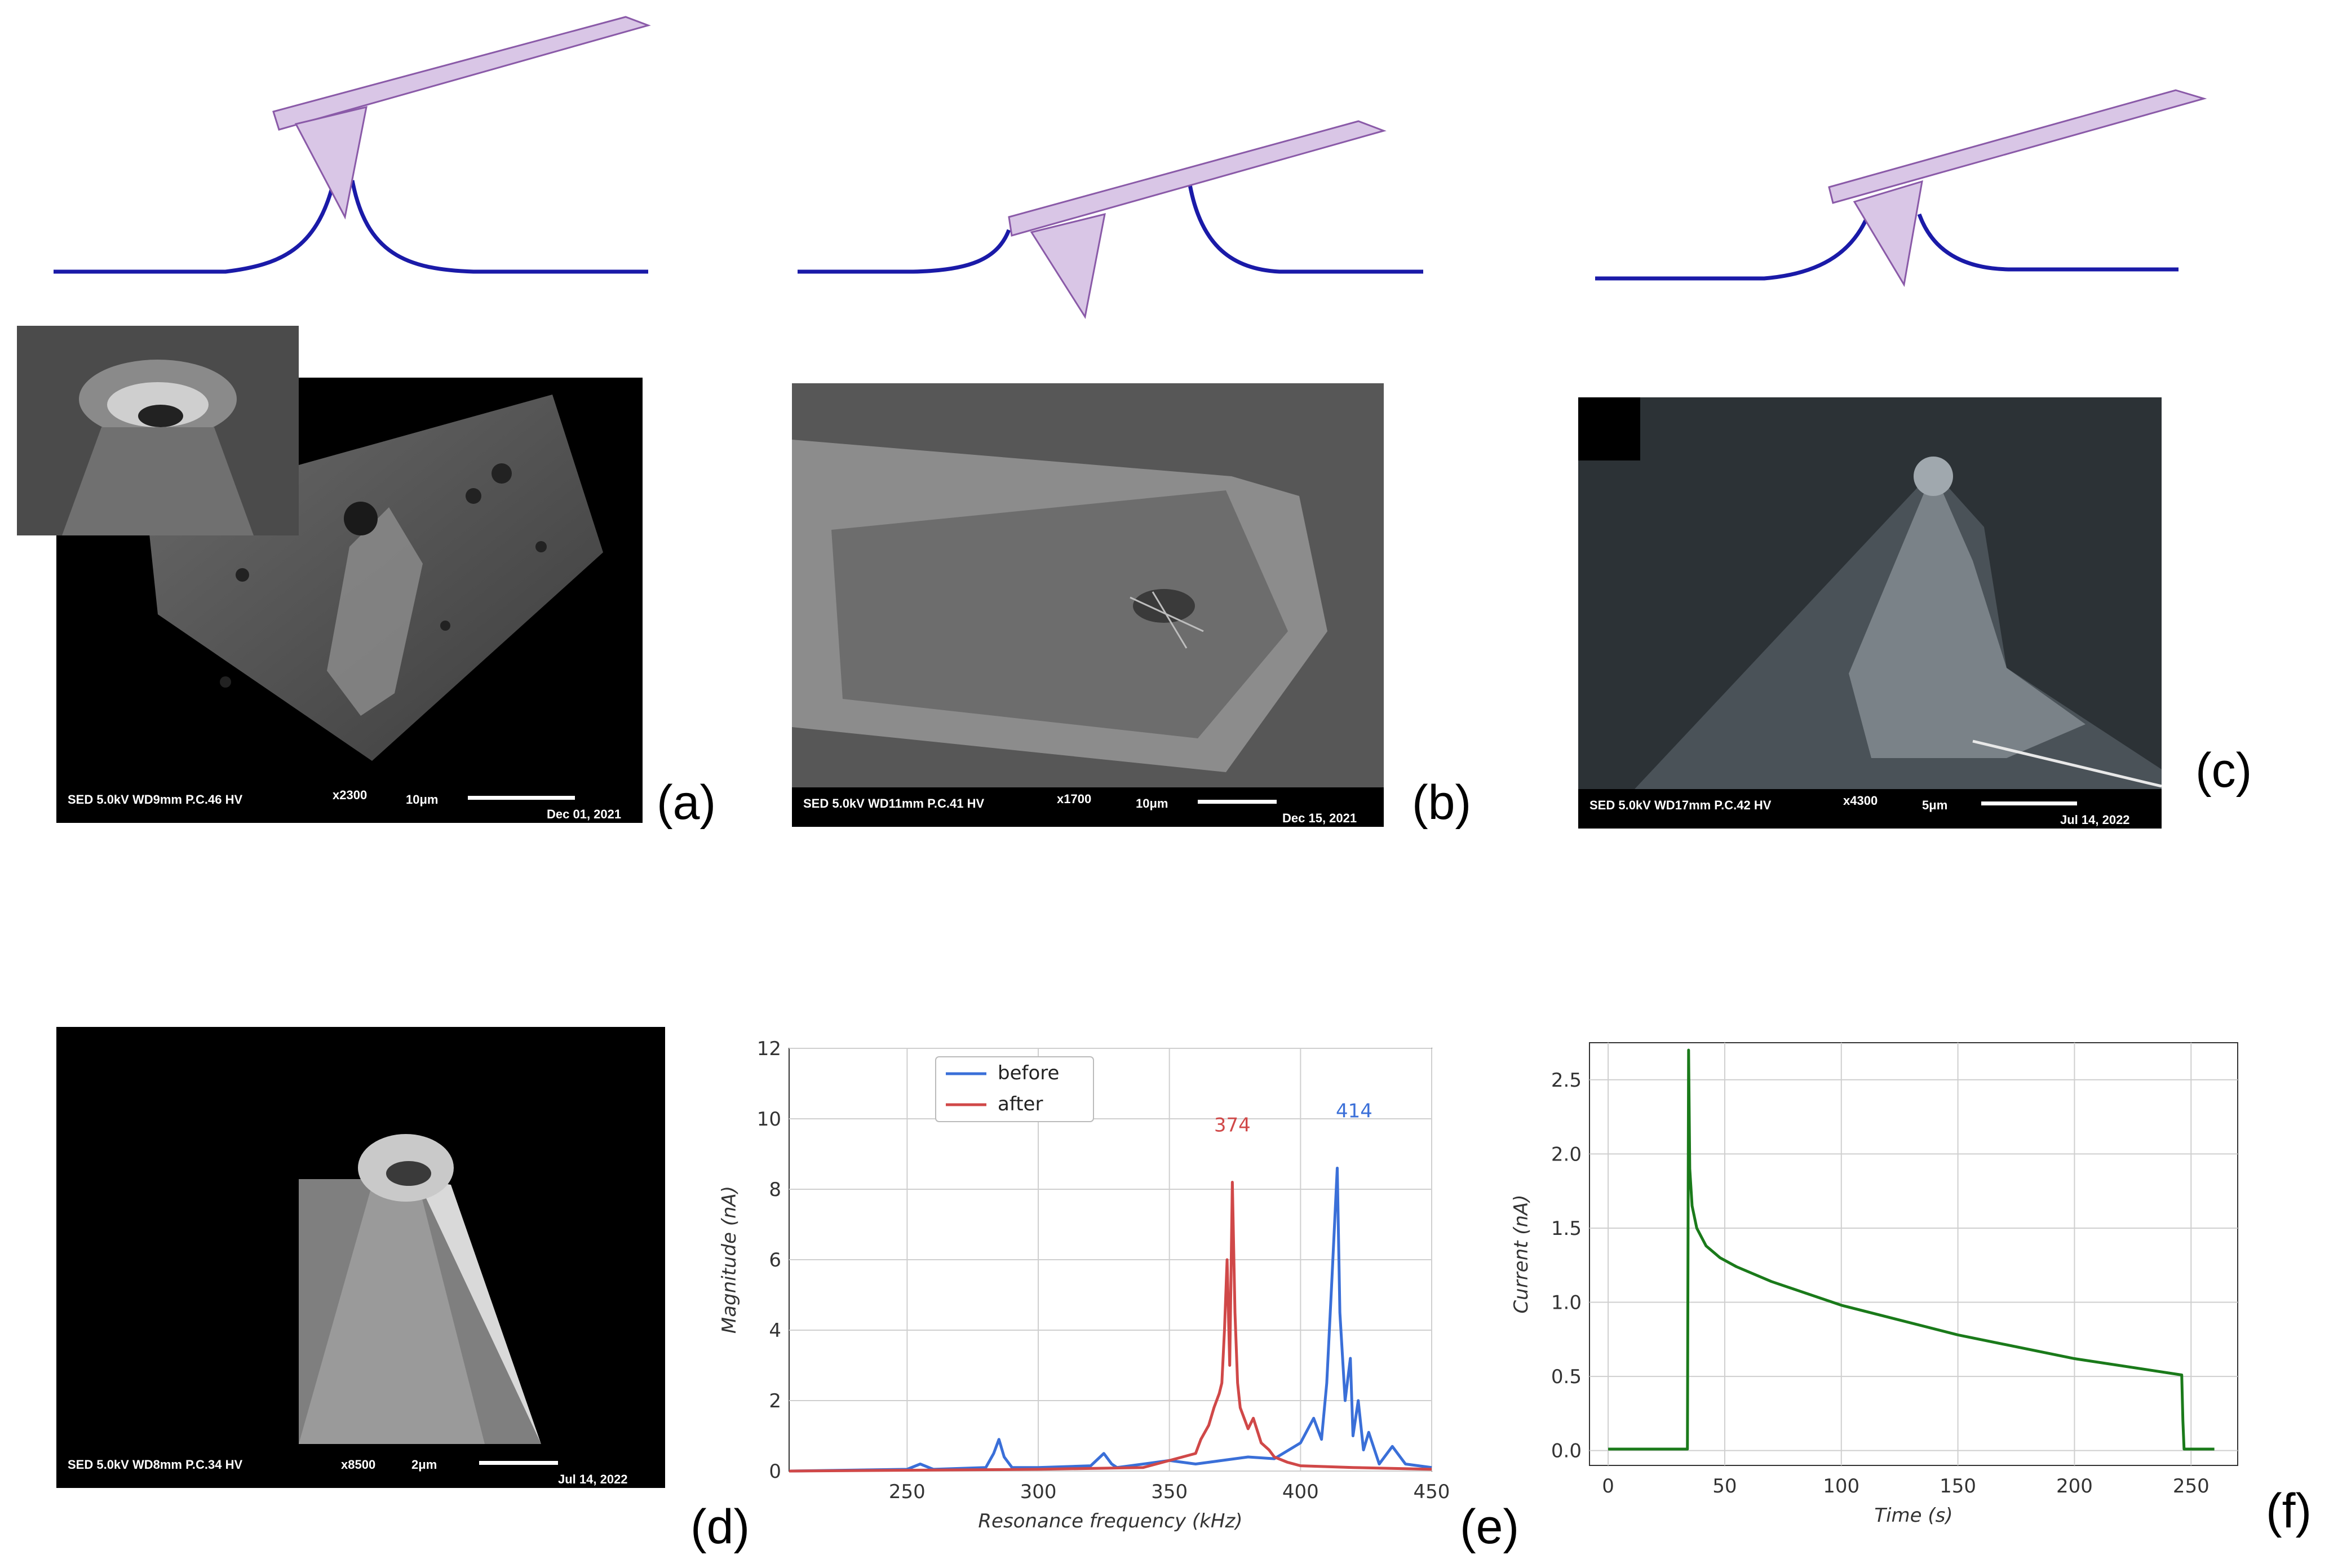 This screenshot has width=2329, height=1568. Describe the element at coordinates (1038, 1492) in the screenshot. I see `x-tick-label: 300` at that location.